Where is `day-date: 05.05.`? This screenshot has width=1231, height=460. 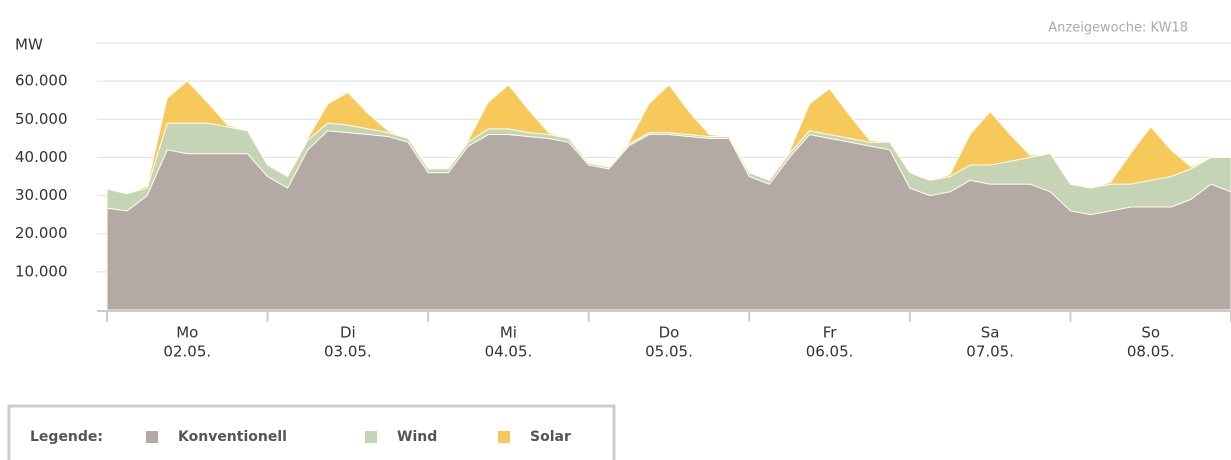 day-date: 05.05. is located at coordinates (669, 352).